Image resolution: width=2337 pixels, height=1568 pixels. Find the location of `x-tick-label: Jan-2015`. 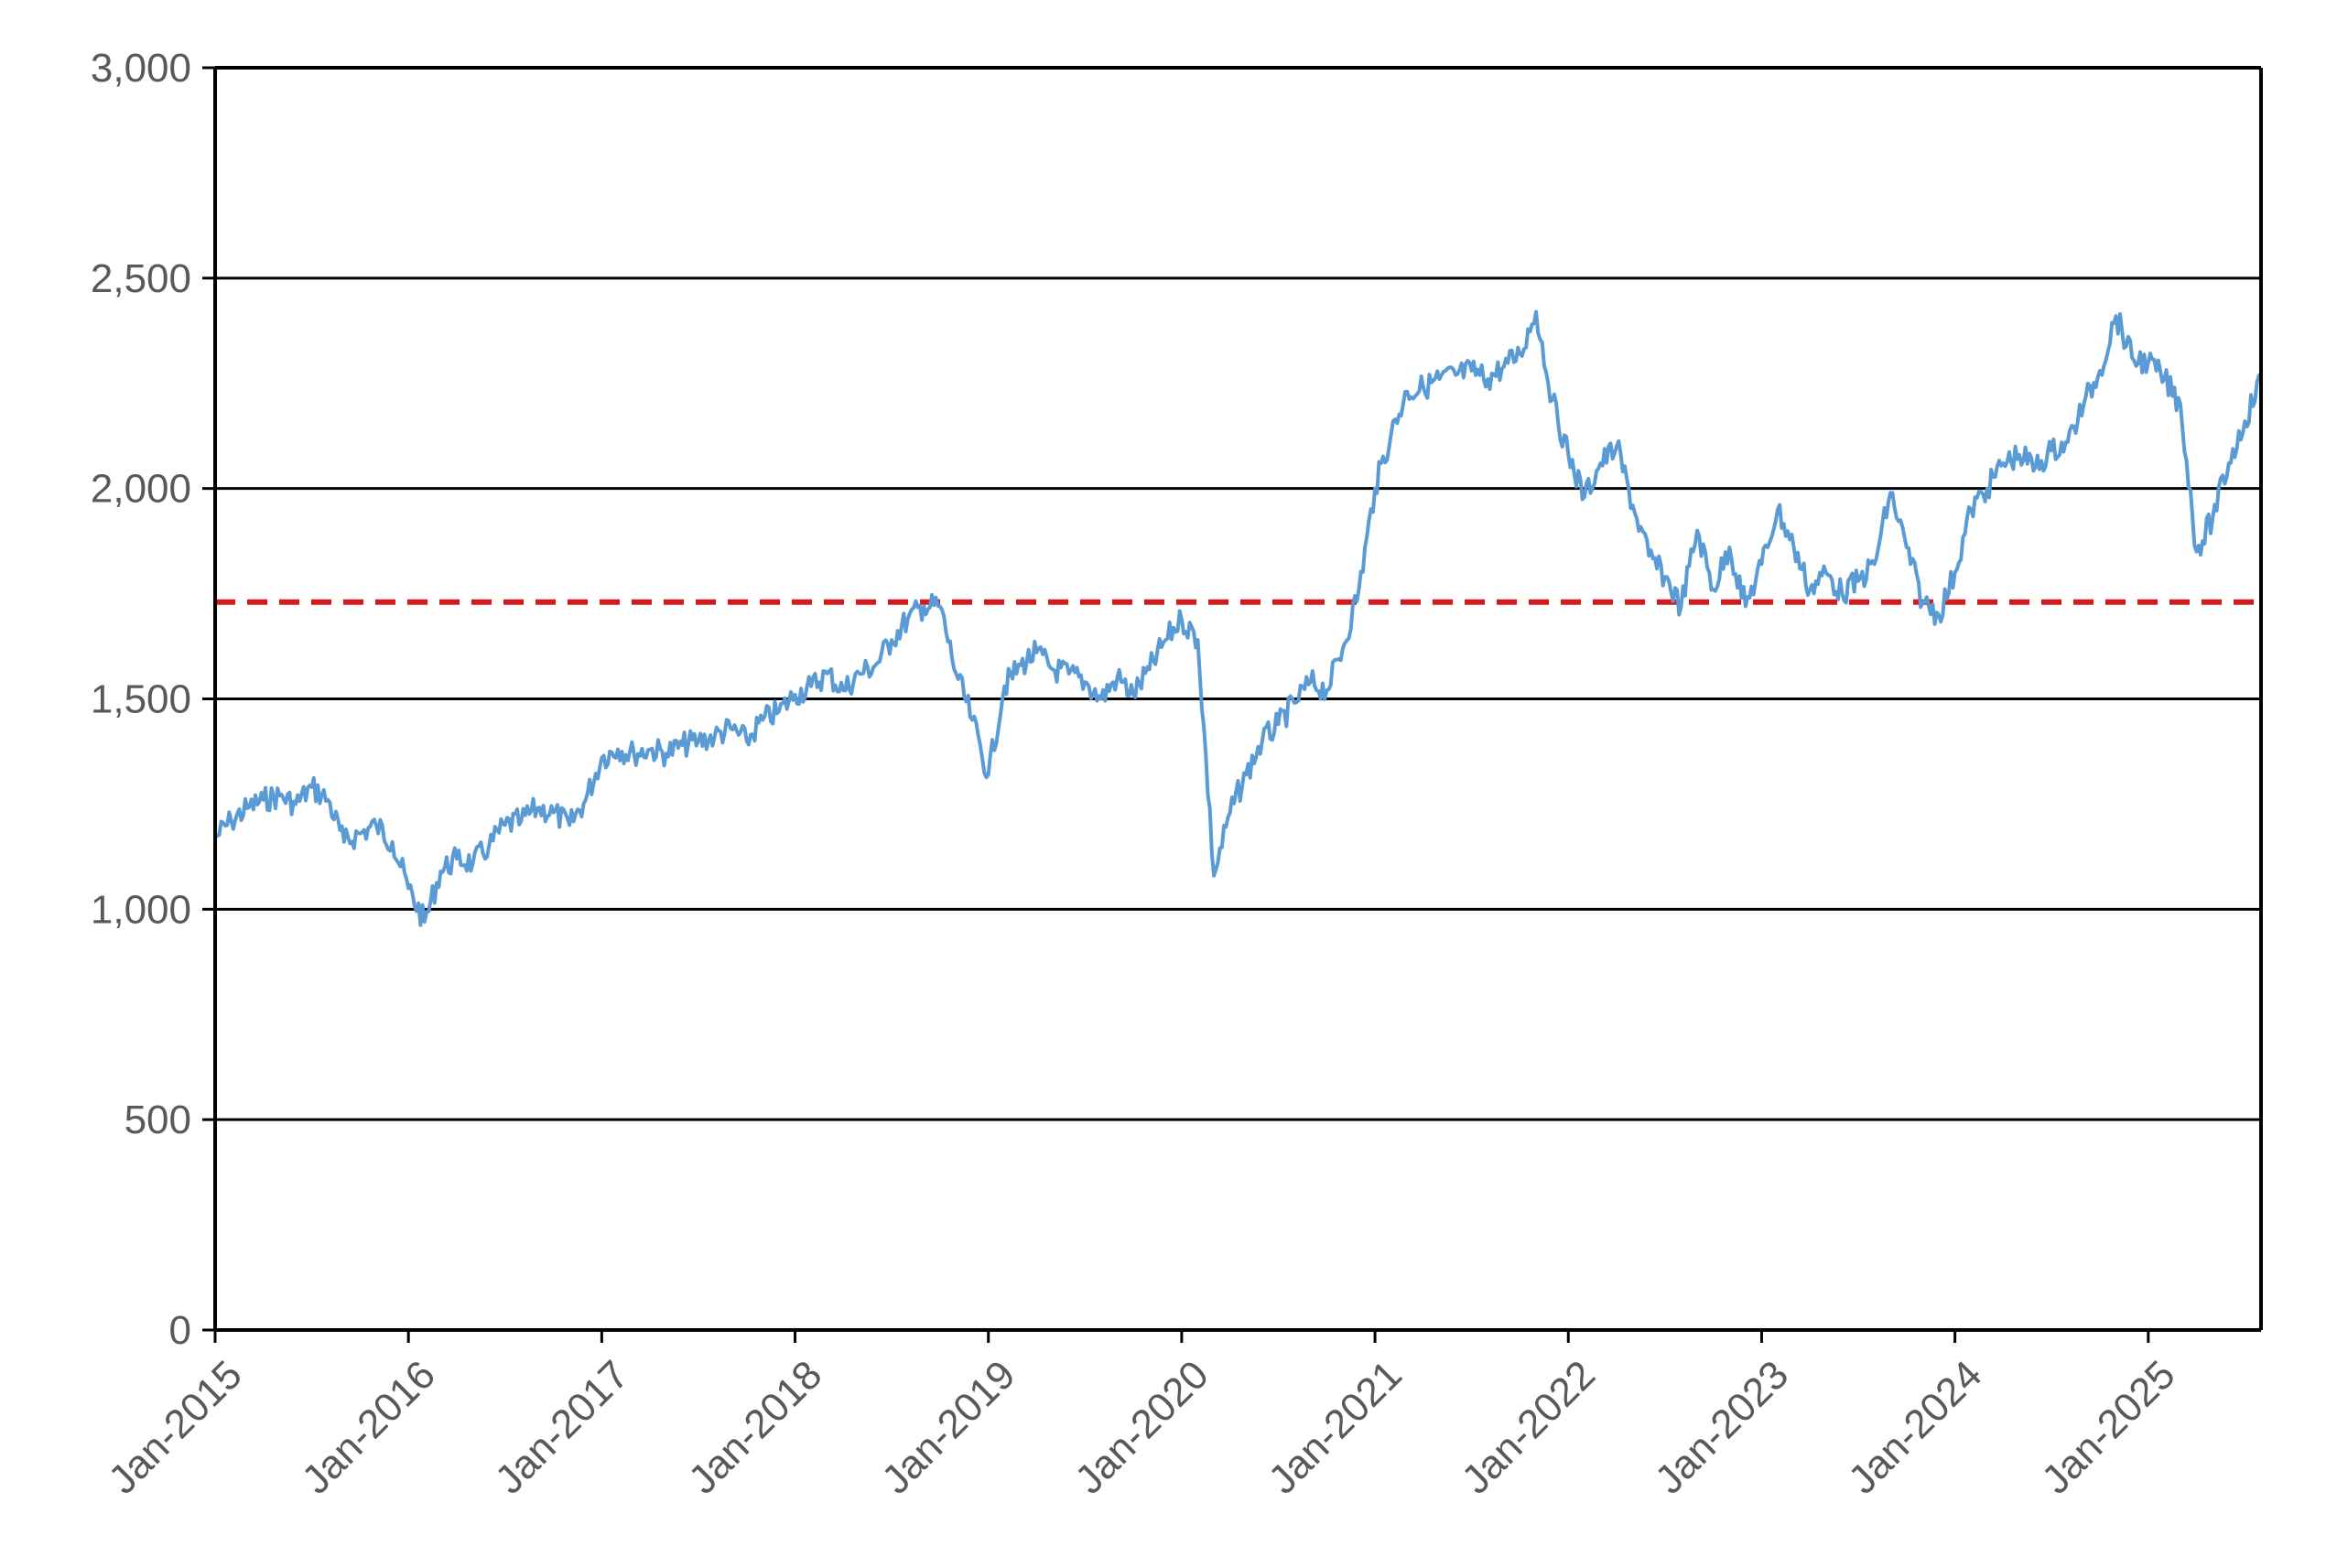

x-tick-label: Jan-2015 is located at coordinates (175, 1427).